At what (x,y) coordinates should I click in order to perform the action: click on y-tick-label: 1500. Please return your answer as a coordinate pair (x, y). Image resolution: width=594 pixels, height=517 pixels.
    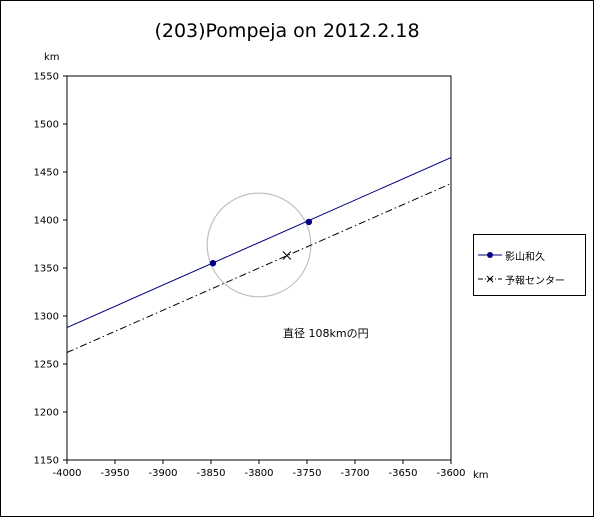
    Looking at the image, I should click on (46, 125).